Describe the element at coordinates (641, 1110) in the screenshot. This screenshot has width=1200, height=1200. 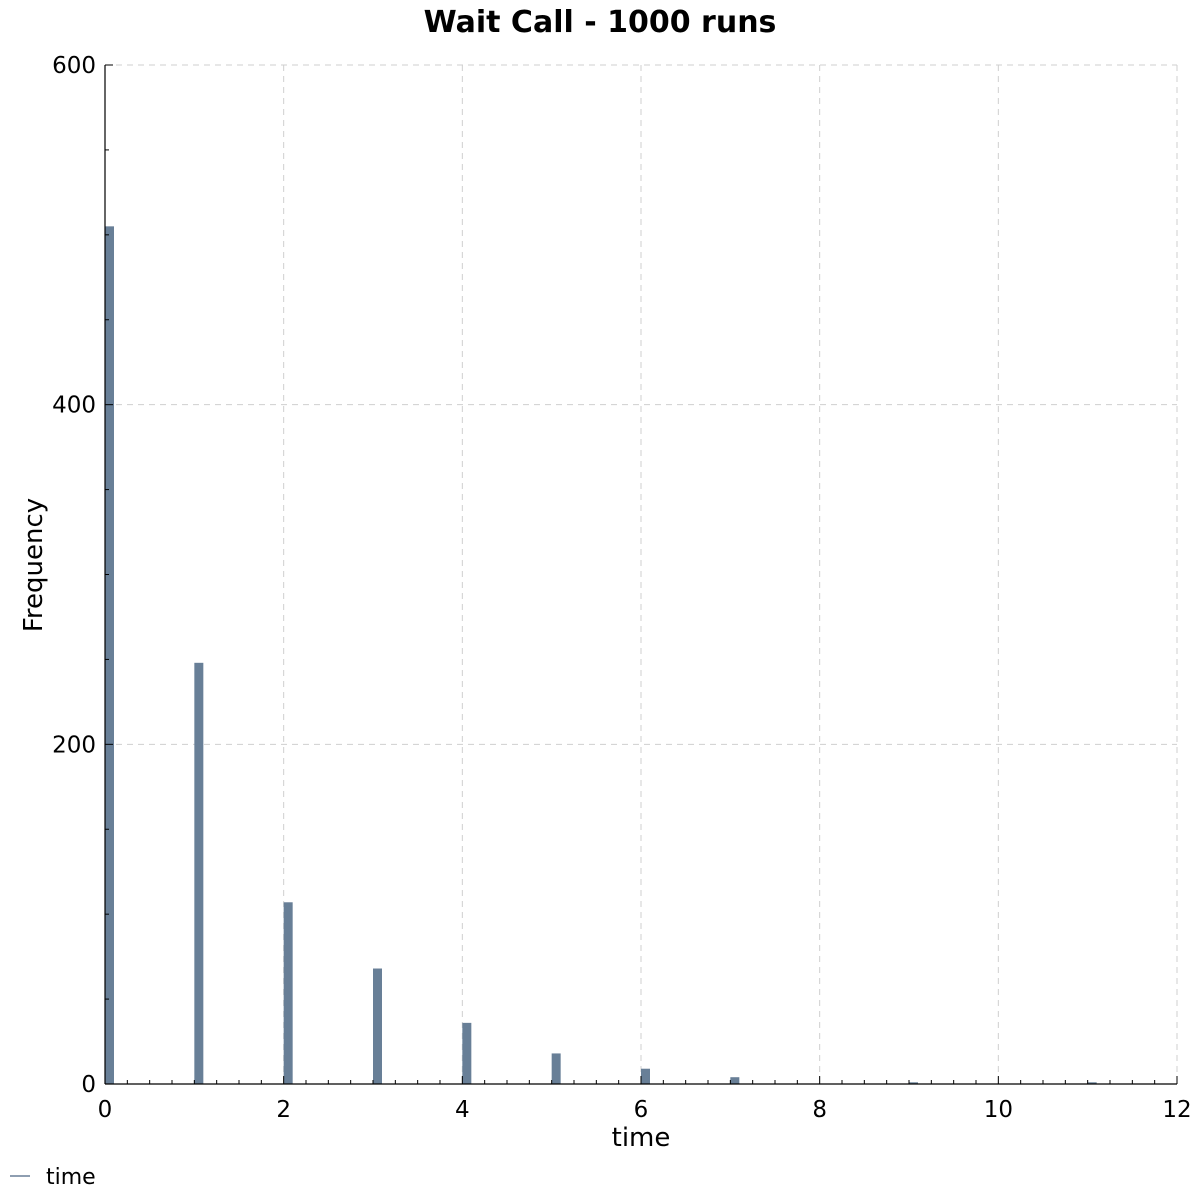
I see `x-tick-label: 6` at that location.